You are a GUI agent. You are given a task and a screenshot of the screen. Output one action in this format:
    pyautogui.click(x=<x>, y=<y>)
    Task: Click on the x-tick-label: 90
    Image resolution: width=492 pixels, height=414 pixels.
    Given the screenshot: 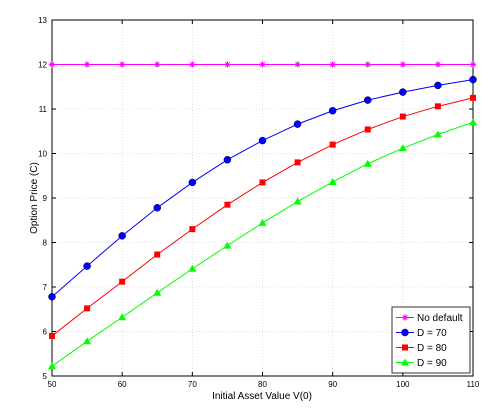 What is the action you would take?
    pyautogui.click(x=332, y=384)
    